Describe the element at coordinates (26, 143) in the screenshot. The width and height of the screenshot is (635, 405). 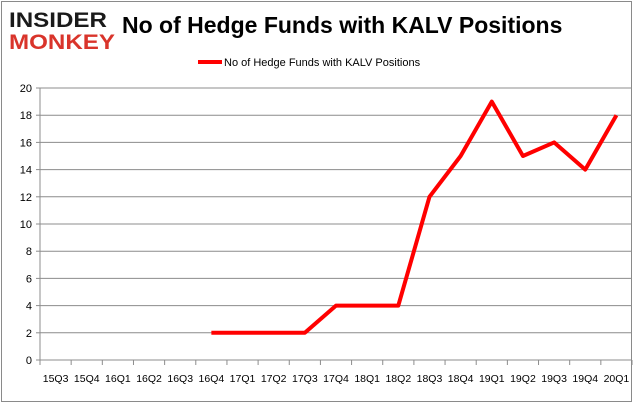
I see `y-tick-label: 16` at that location.